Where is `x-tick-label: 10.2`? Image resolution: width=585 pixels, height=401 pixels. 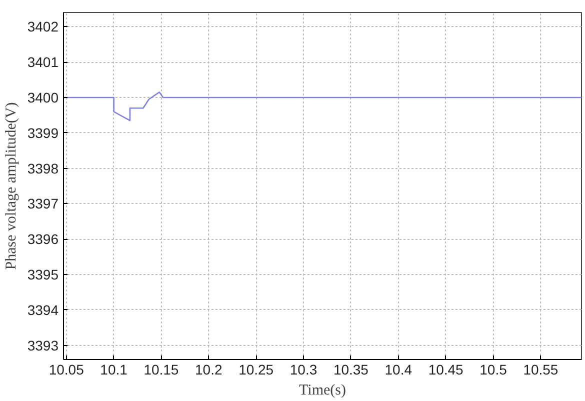 x-tick-label: 10.2 is located at coordinates (208, 370).